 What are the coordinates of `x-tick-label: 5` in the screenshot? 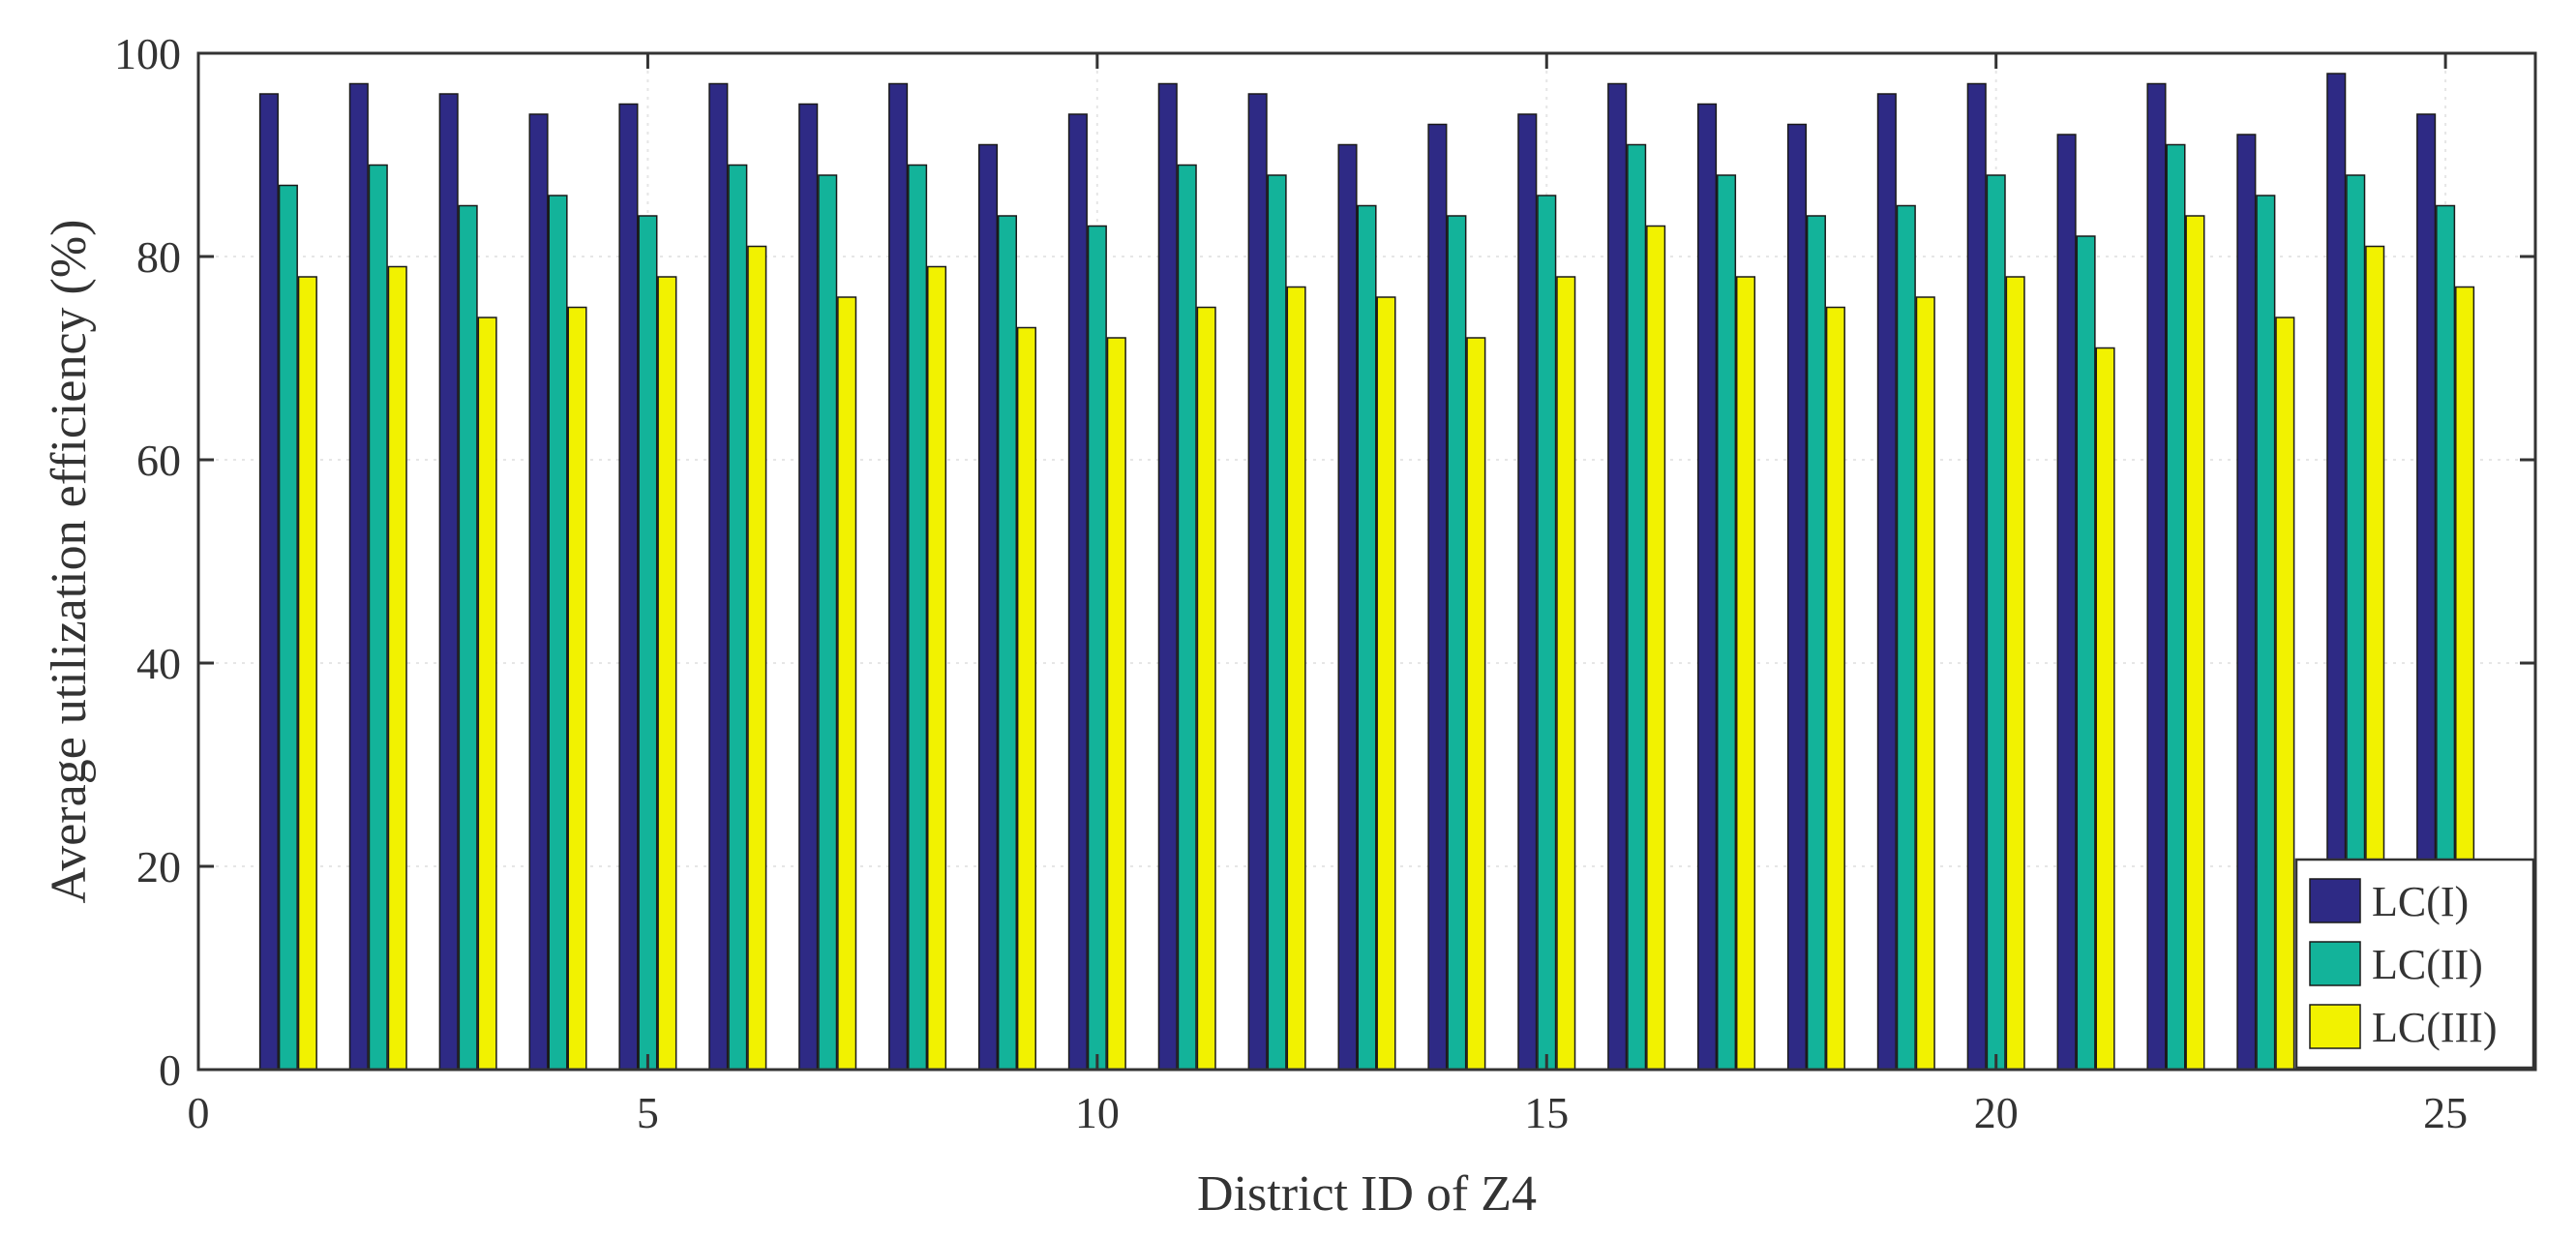 It's located at (648, 1112).